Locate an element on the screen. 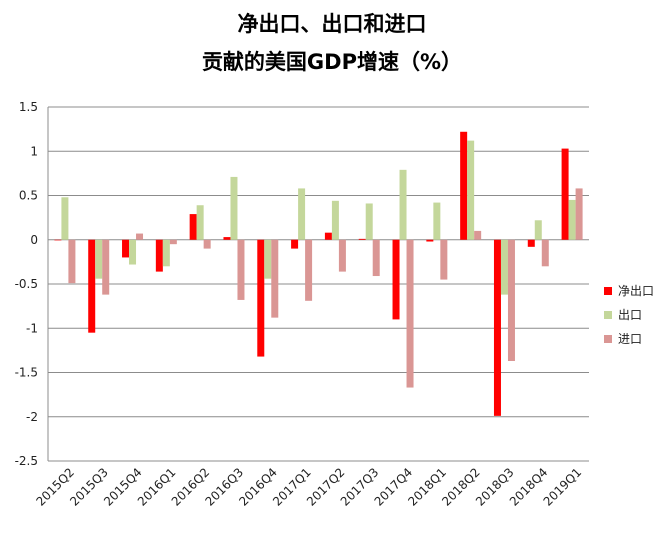 This screenshot has width=664, height=536. bar-进口-2018Q3 is located at coordinates (511, 300).